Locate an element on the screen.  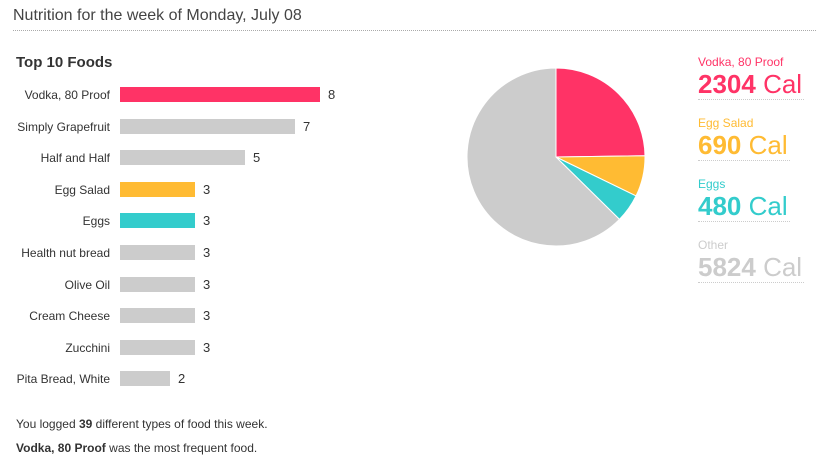
most-frequent-food: Vodka, 80 Proof is located at coordinates (61, 448).